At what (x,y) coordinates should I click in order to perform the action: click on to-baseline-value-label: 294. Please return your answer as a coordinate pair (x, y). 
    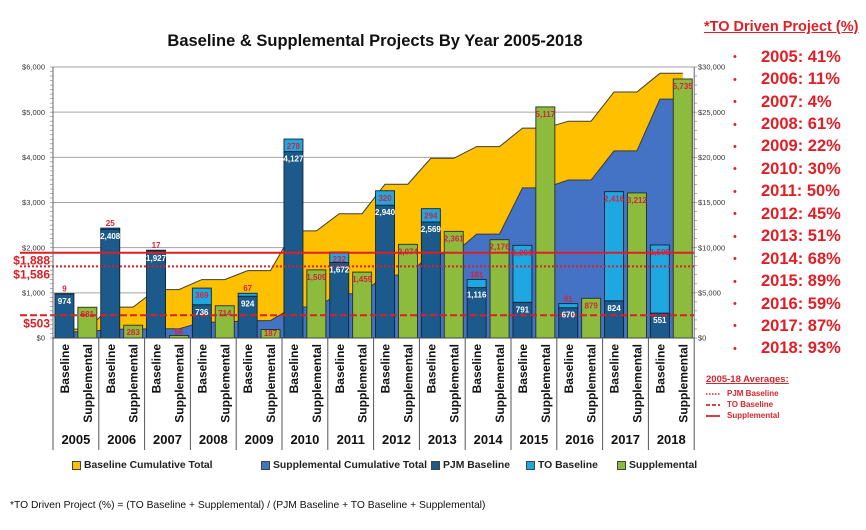
    Looking at the image, I should click on (431, 216).